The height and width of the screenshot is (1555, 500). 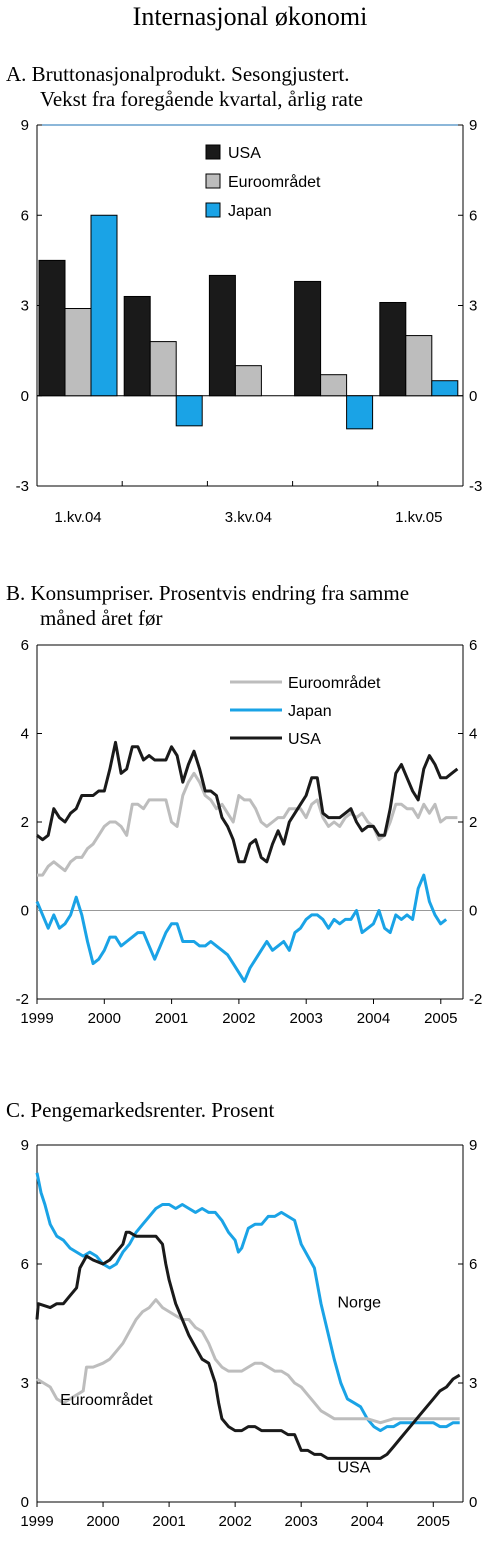 I want to click on chart-c-ytick-left-label: 3, so click(x=25, y=1383).